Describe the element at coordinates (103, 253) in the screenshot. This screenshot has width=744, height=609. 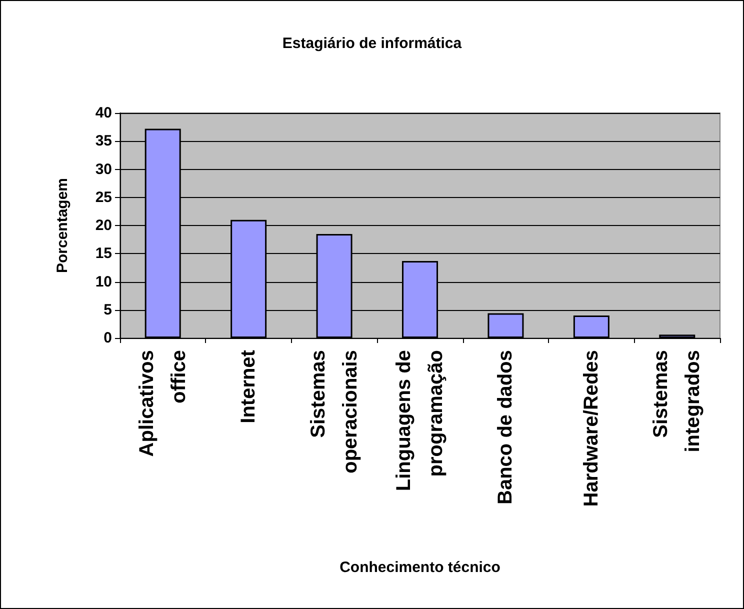
I see `y-tick-label: 15` at that location.